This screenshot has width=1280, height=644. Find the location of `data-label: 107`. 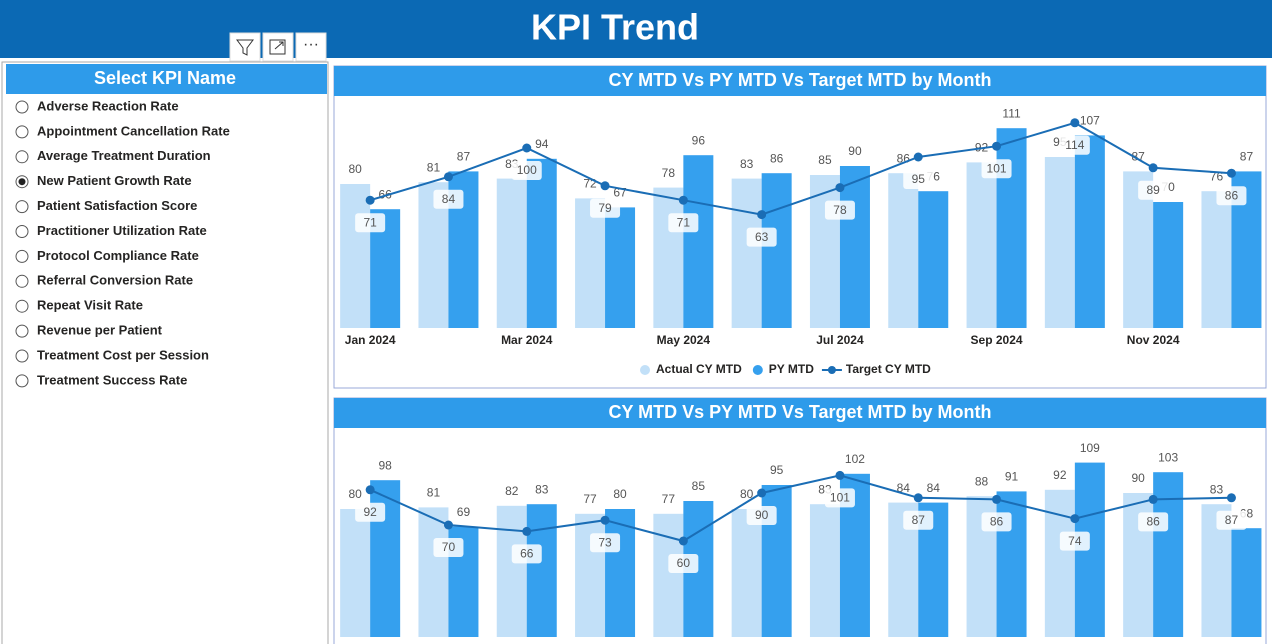

data-label: 107 is located at coordinates (1090, 121).